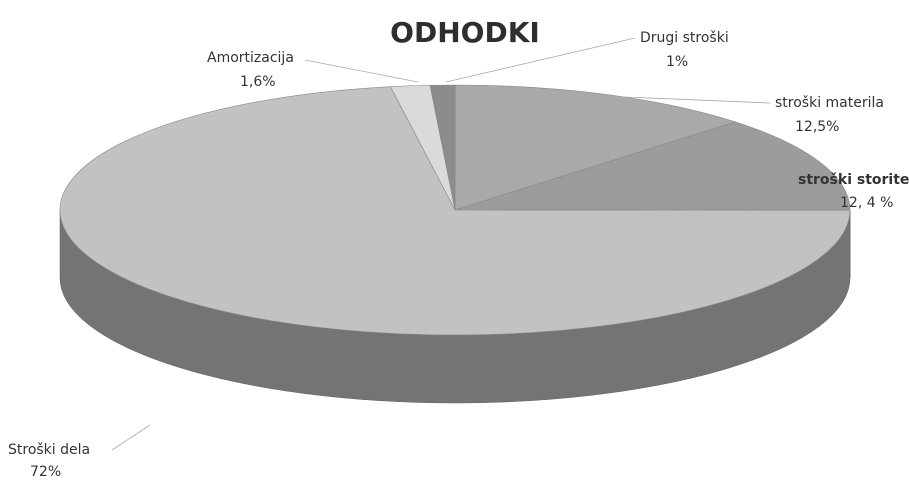 Image resolution: width=909 pixels, height=481 pixels. I want to click on data-label-name: Stroški dela, so click(49, 450).